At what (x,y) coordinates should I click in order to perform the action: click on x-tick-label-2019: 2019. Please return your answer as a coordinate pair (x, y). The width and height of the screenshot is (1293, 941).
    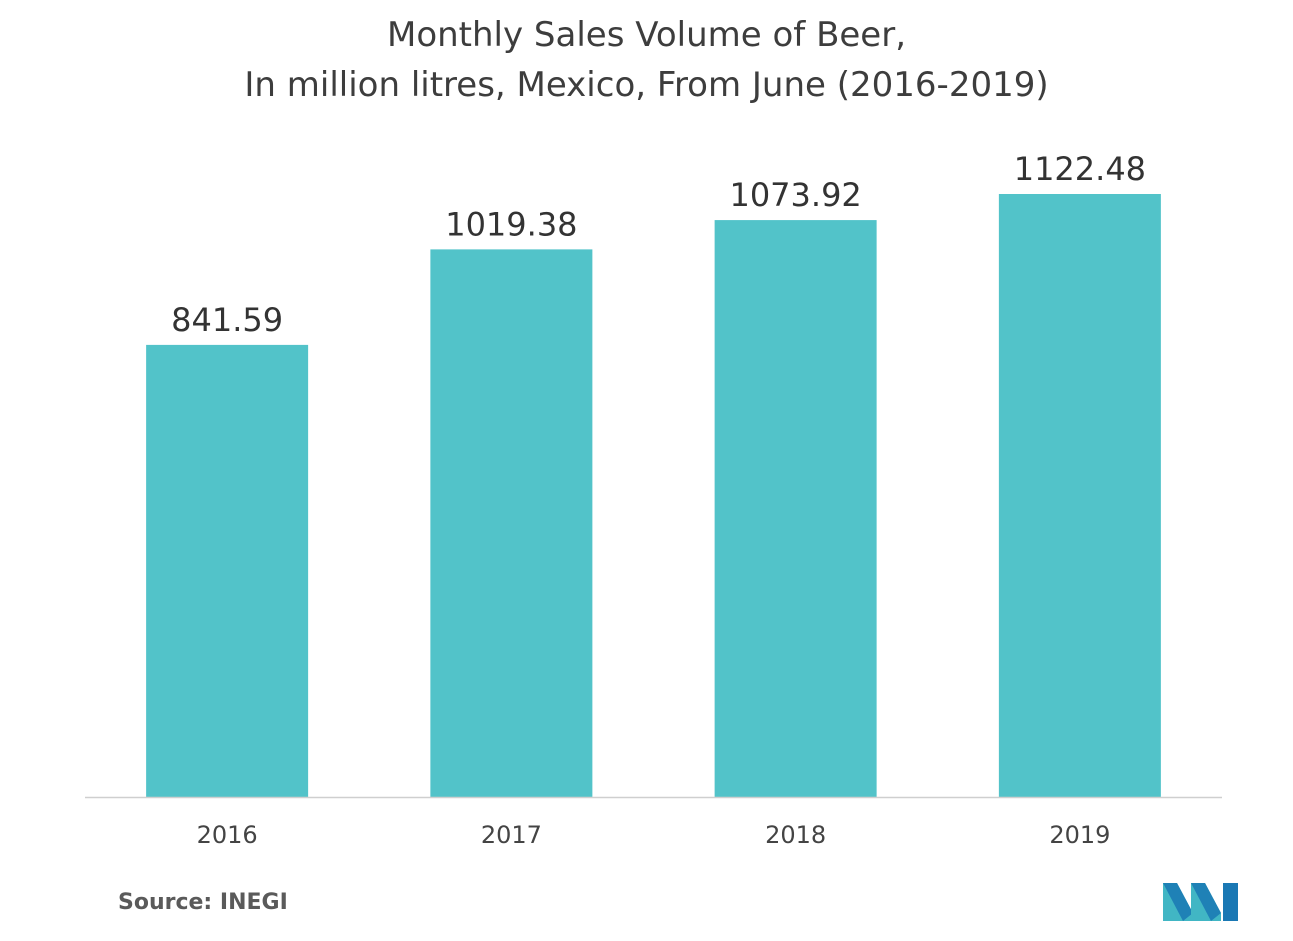
    Looking at the image, I should click on (1079, 835).